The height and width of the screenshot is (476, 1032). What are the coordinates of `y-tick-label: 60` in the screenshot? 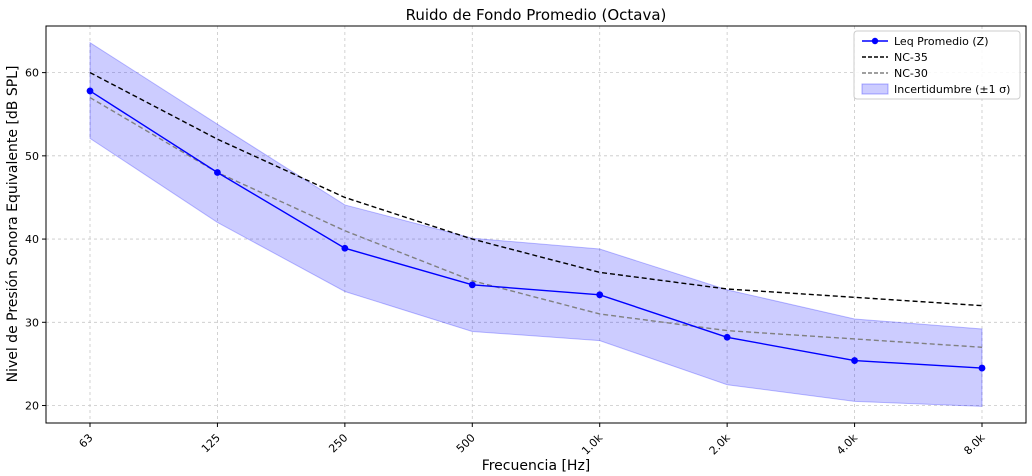 It's located at (32, 73).